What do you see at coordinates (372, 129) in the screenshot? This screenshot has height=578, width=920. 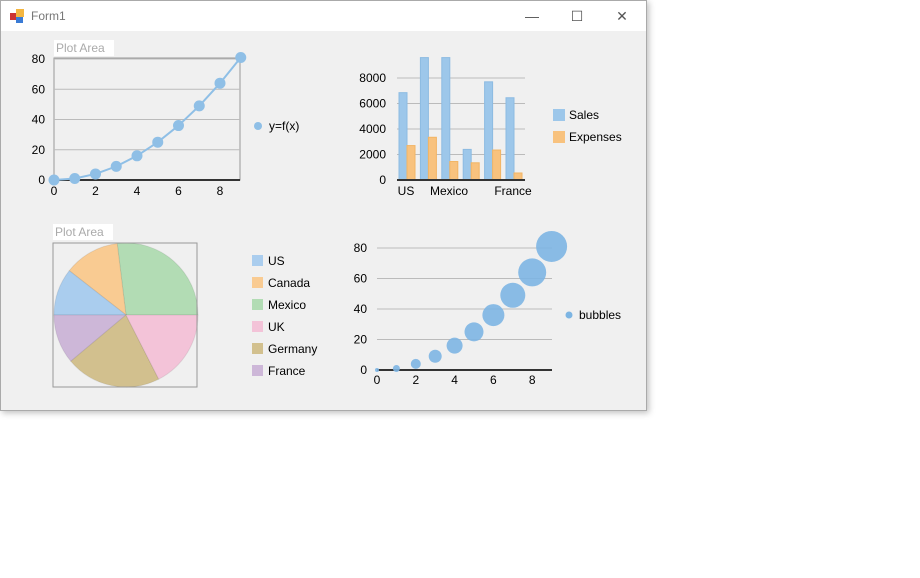 I see `y-tick-label: 4000` at bounding box center [372, 129].